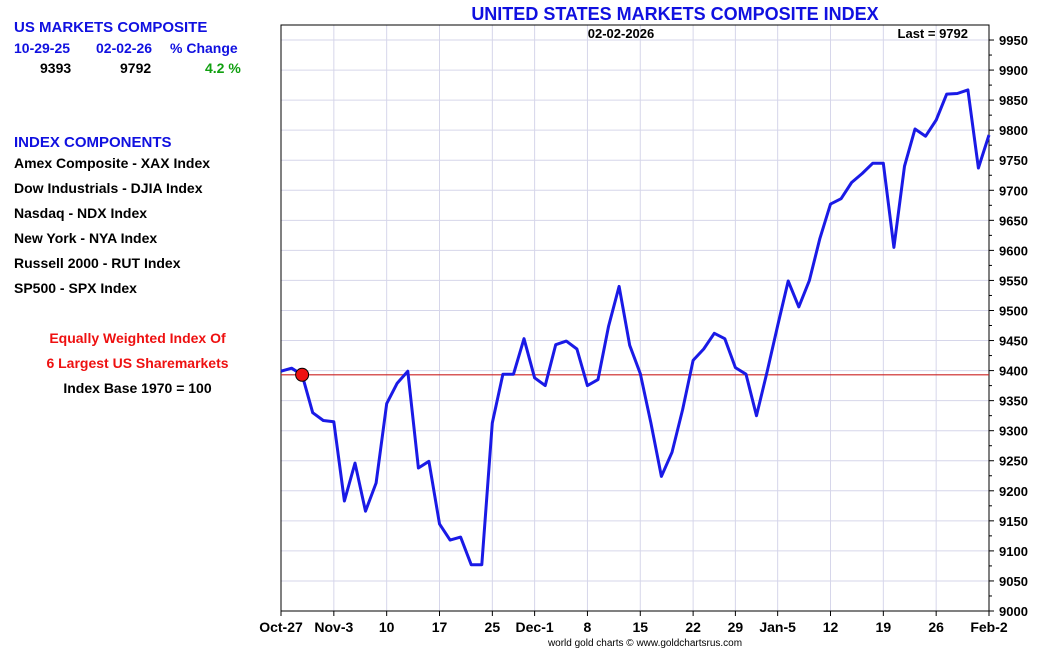 The height and width of the screenshot is (650, 1050). Describe the element at coordinates (387, 627) in the screenshot. I see `x-tick-label: 10` at that location.